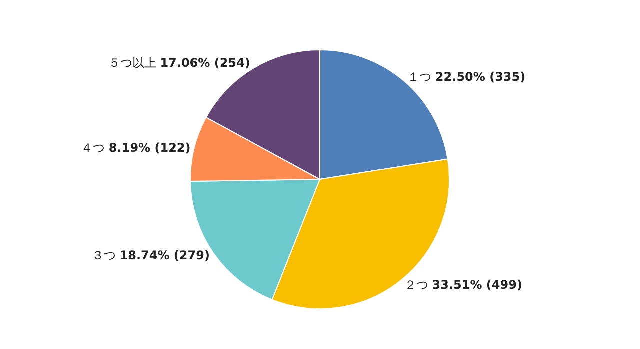 This screenshot has height=349, width=640. I want to click on slice-label: ４つ, so click(93, 148).